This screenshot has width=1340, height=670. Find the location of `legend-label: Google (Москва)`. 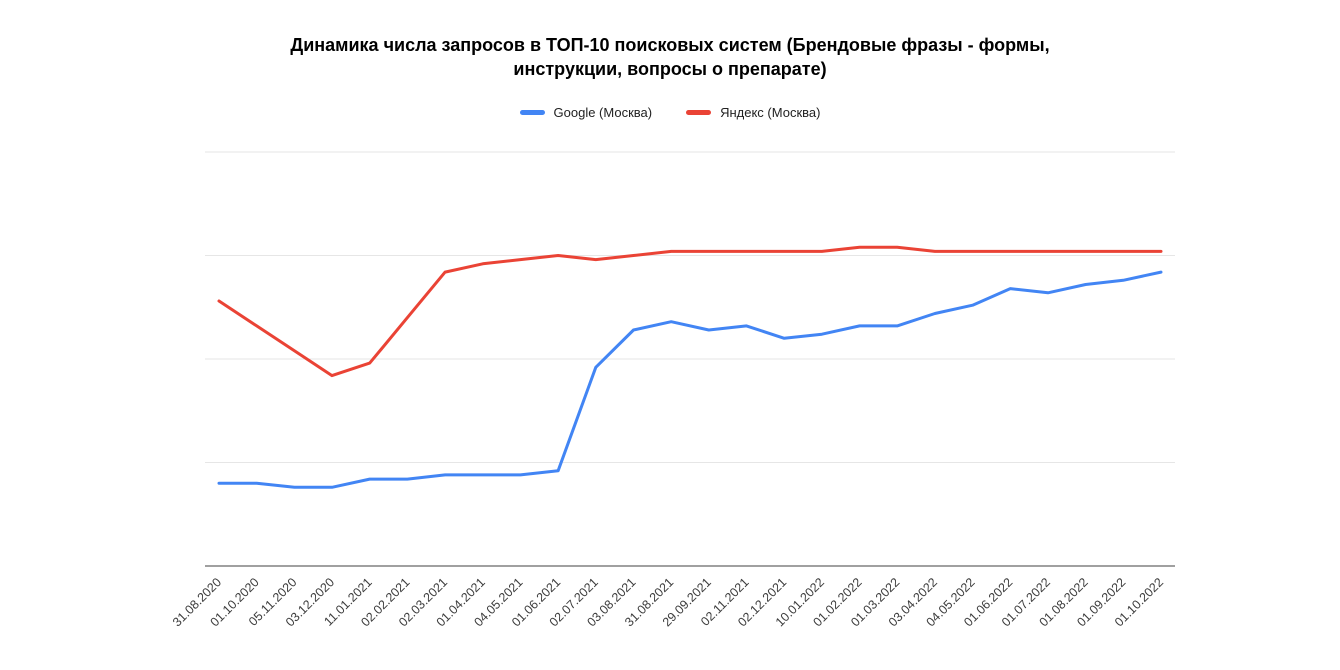

legend-label: Google (Москва) is located at coordinates (603, 112).